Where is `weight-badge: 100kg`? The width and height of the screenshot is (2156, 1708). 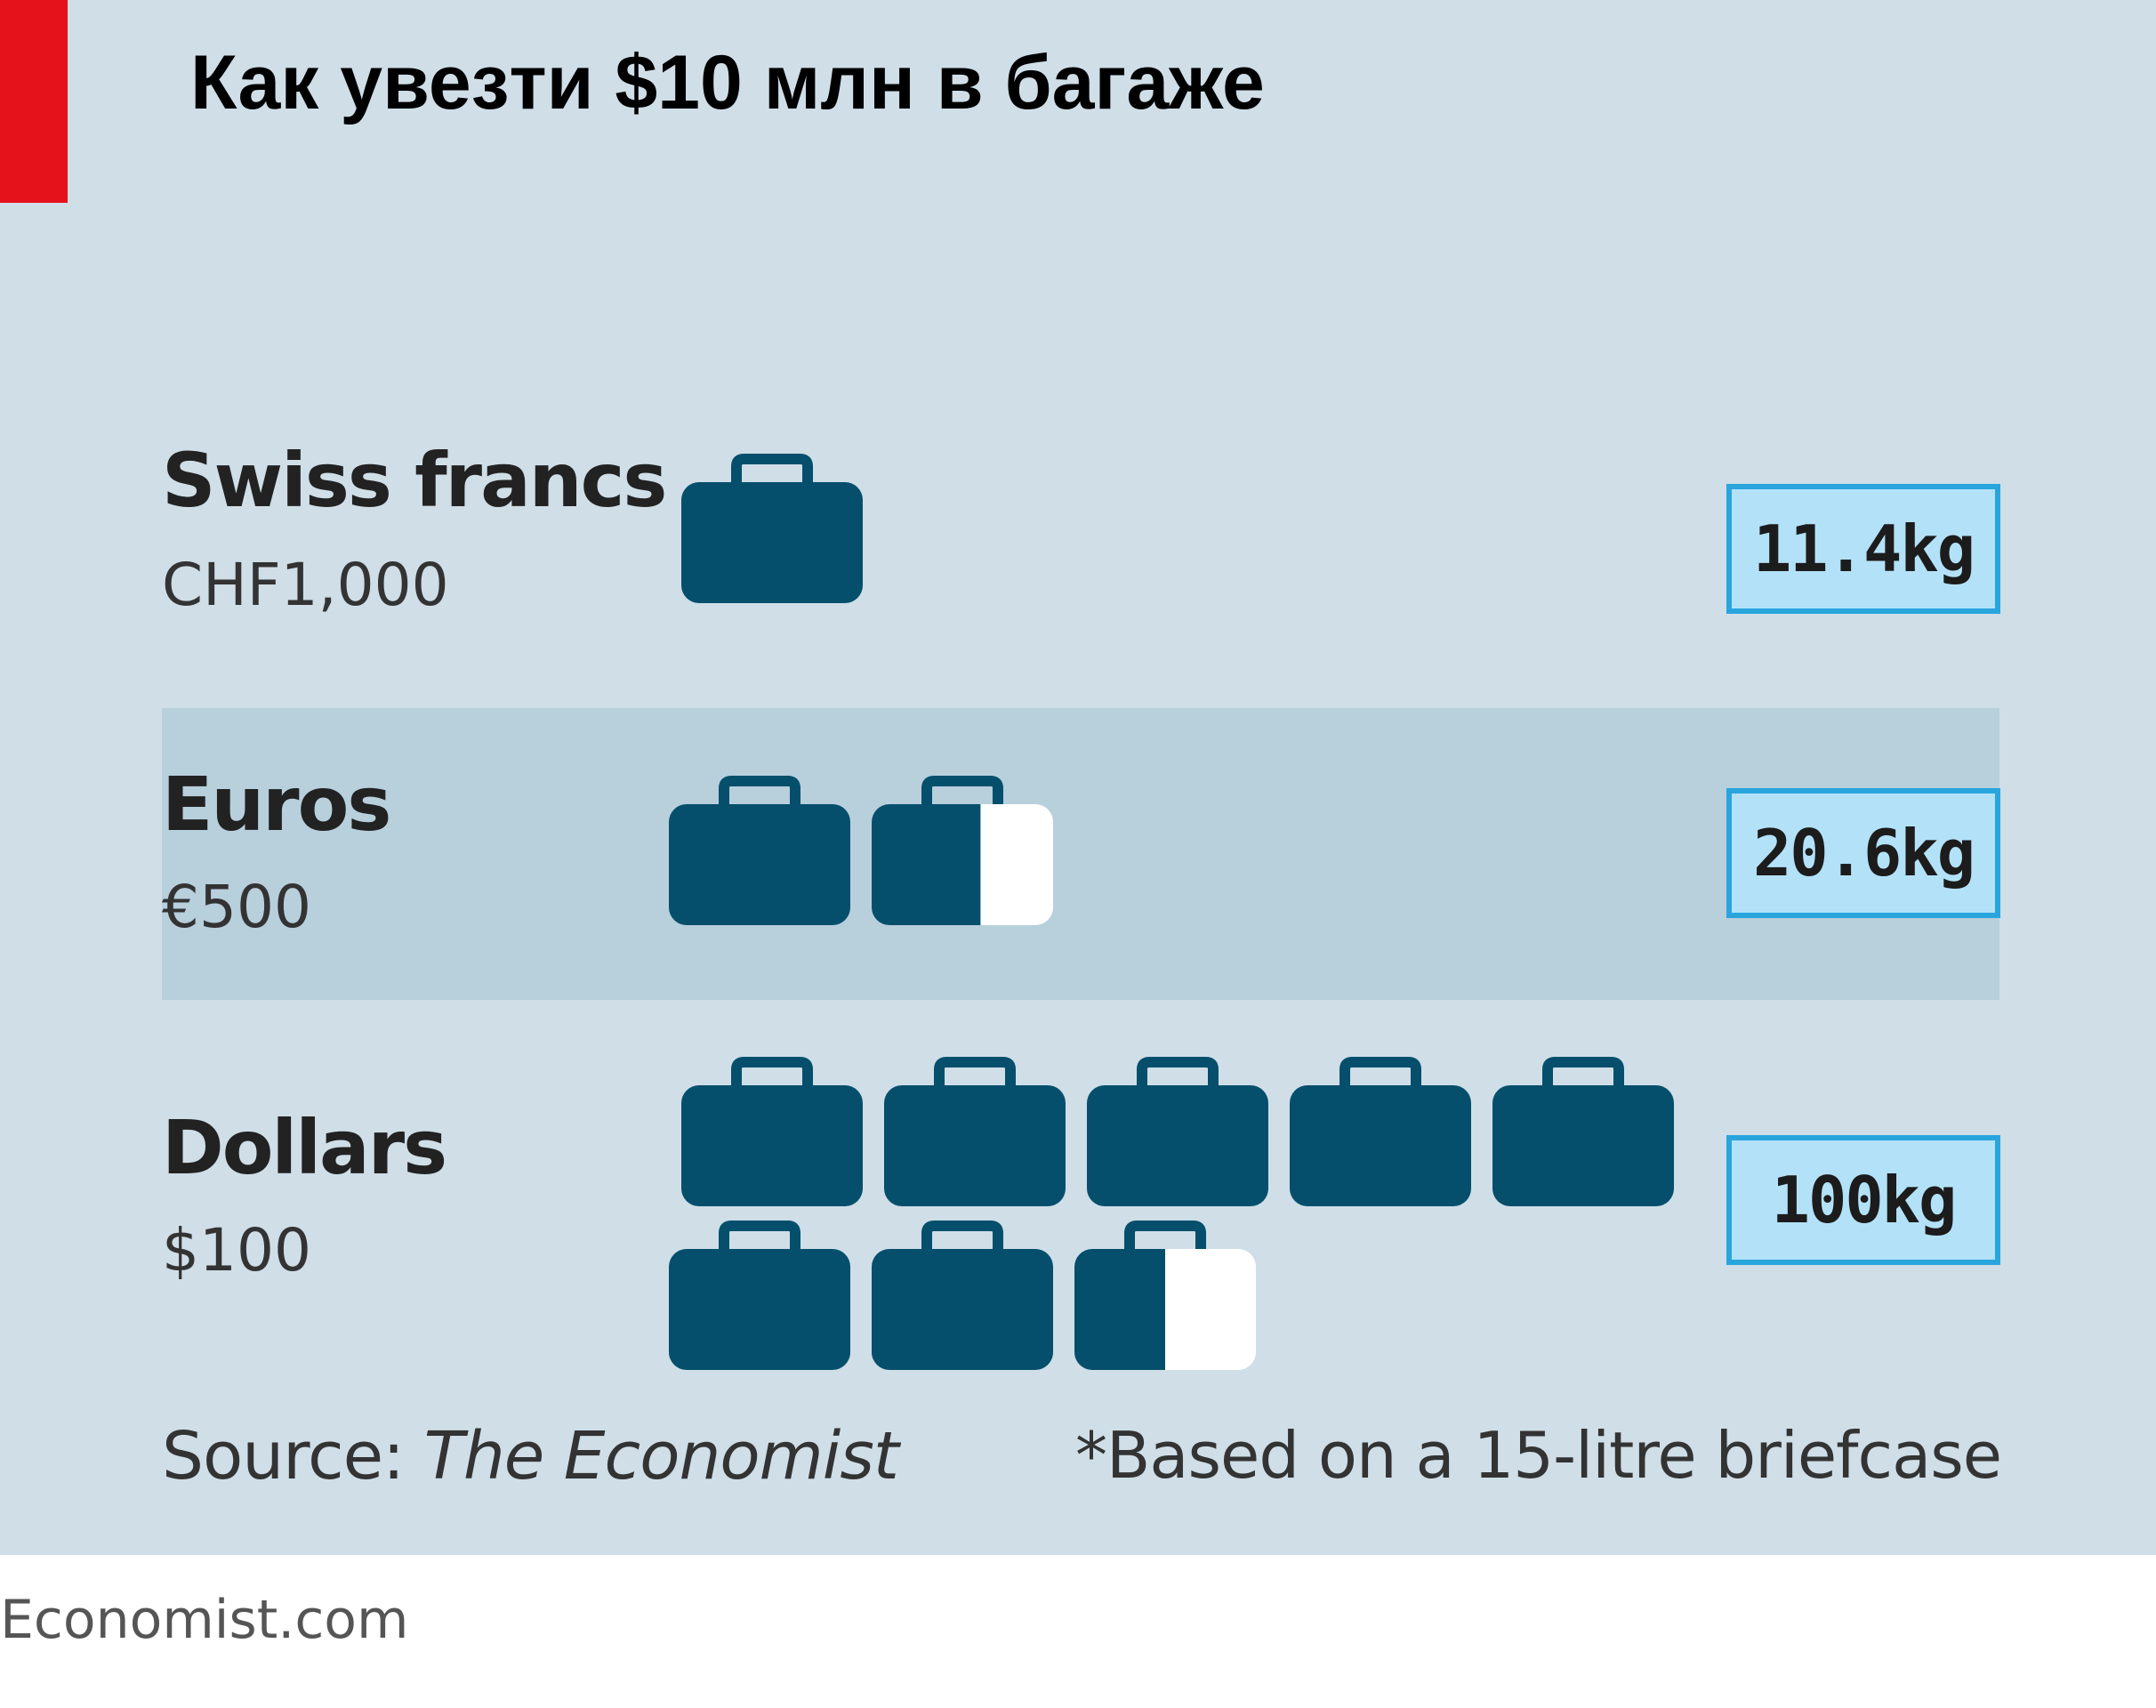 weight-badge: 100kg is located at coordinates (1863, 1200).